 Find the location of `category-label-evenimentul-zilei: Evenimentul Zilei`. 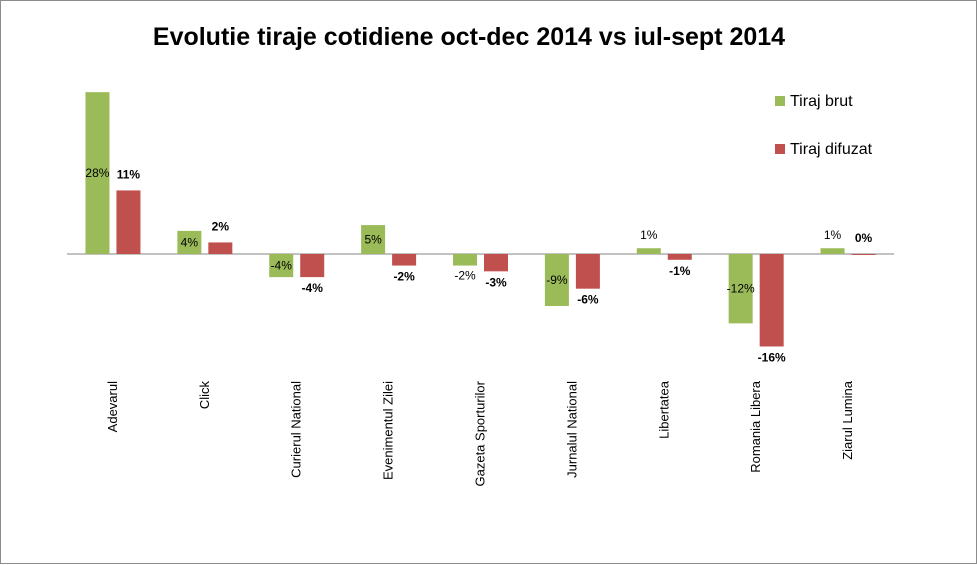

category-label-evenimentul-zilei: Evenimentul Zilei is located at coordinates (388, 430).